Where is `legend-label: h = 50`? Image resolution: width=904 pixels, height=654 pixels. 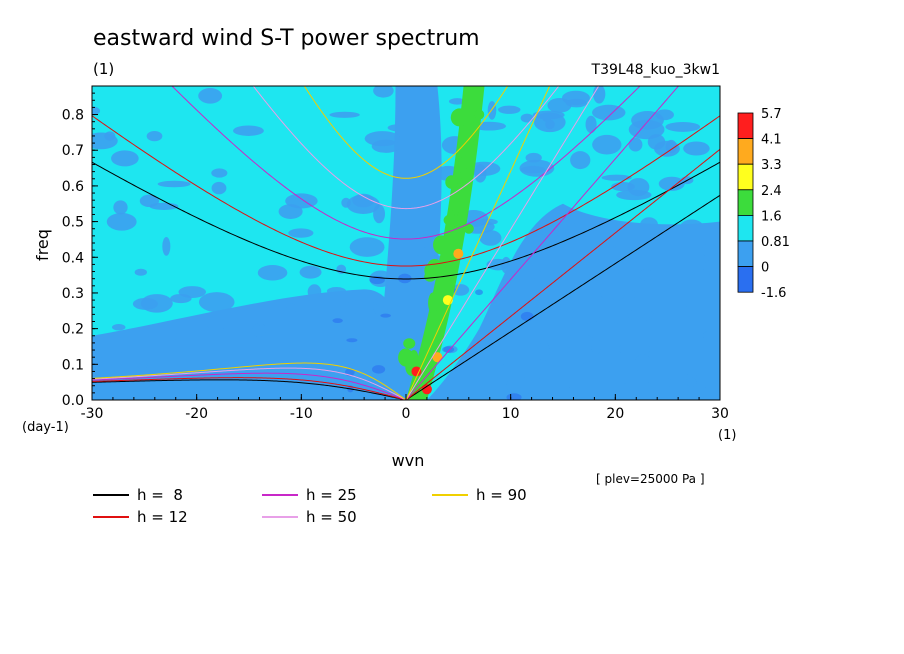
legend-label: h = 50 is located at coordinates (331, 517).